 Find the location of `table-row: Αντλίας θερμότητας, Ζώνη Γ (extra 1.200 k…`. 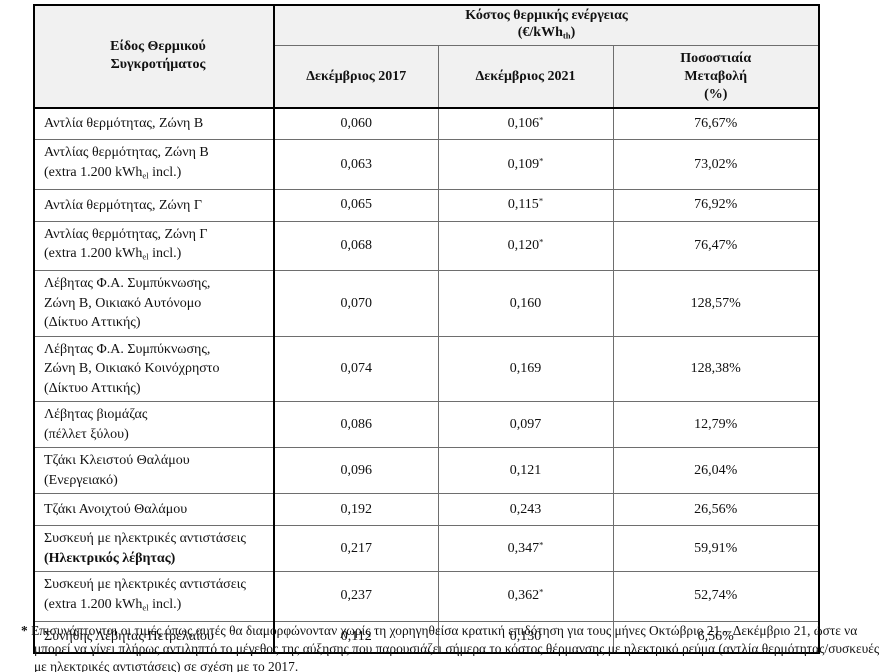

table-row: Αντλίας θερμότητας, Ζώνη Γ (extra 1.200 k… is located at coordinates (426, 246).